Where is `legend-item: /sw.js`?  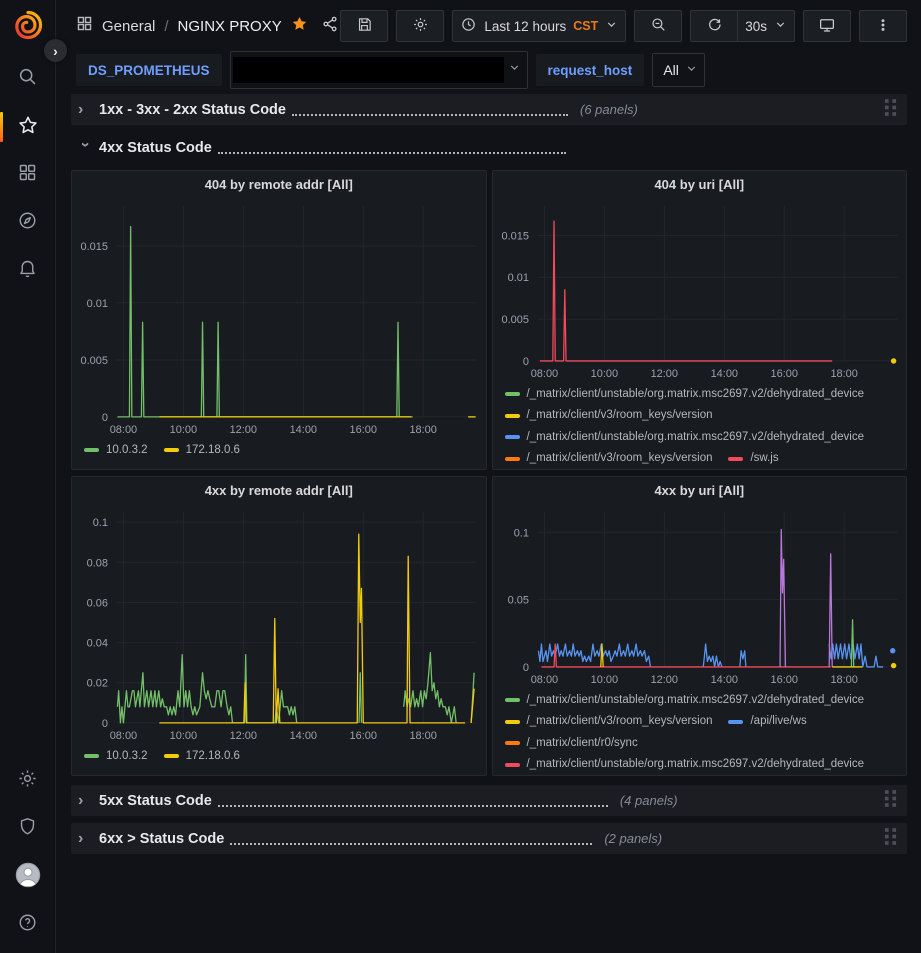 legend-item: /sw.js is located at coordinates (753, 458).